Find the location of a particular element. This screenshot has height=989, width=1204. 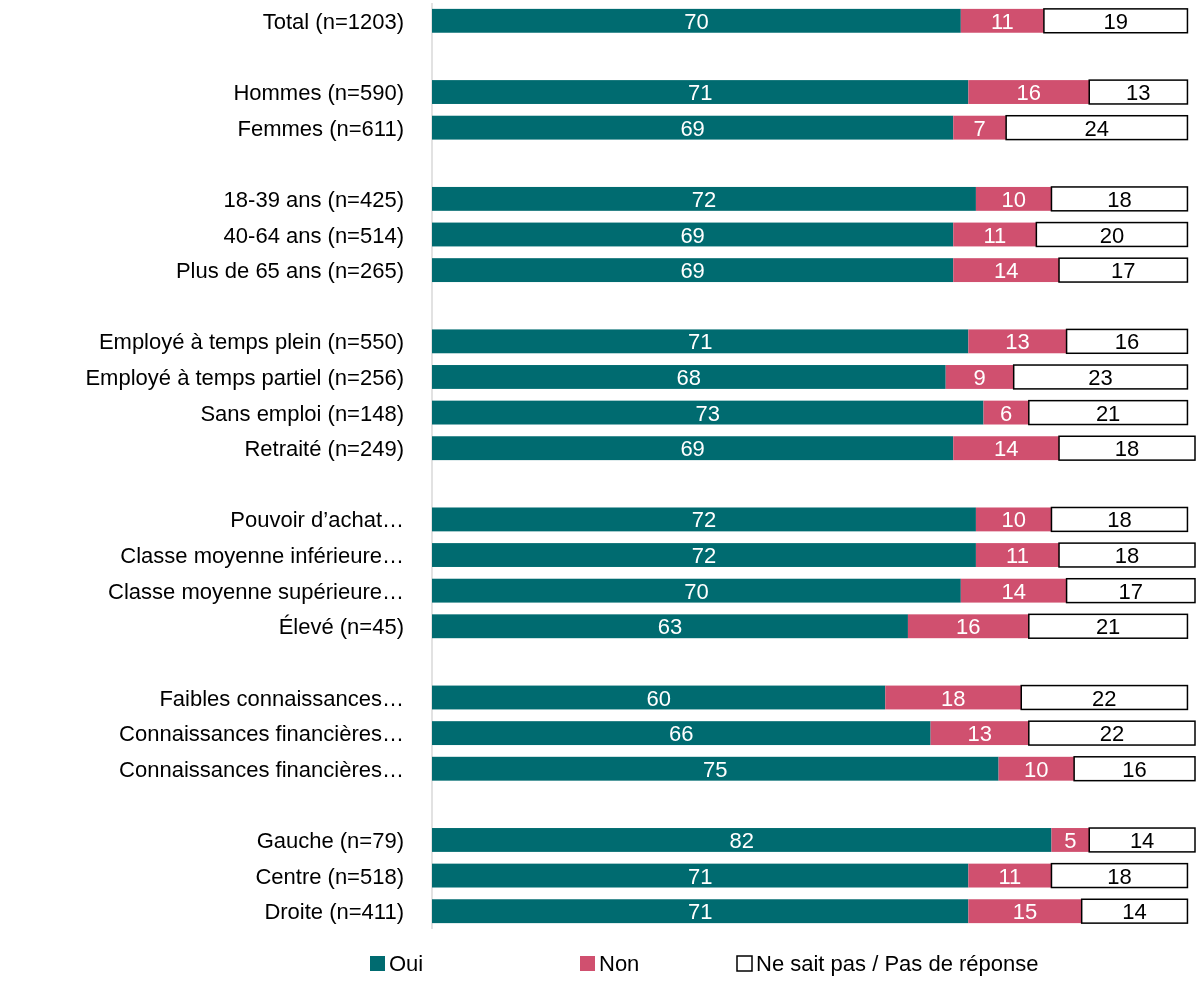

data-label: 75 is located at coordinates (715, 769).